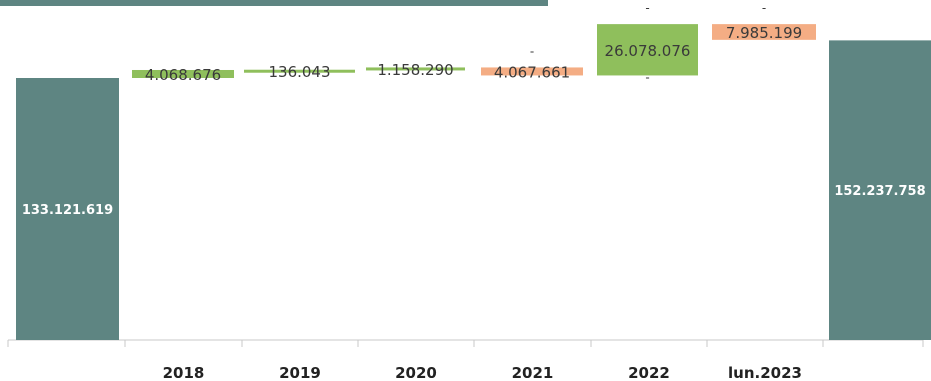 The height and width of the screenshot is (381, 931). Describe the element at coordinates (465, 343) in the screenshot. I see `x-axis-ticks` at that location.